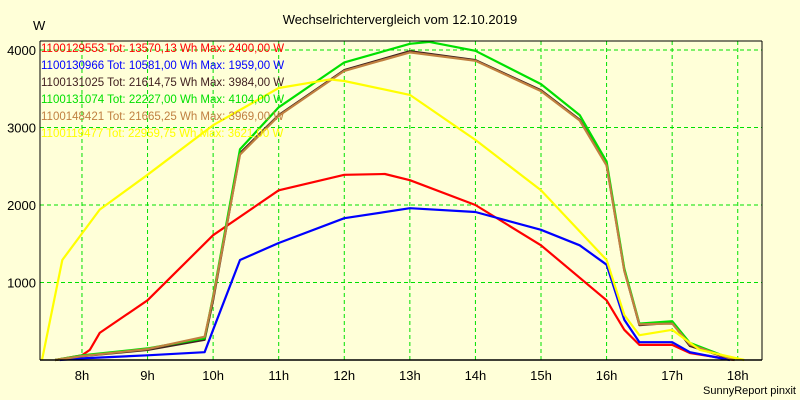 The image size is (800, 400). Describe the element at coordinates (749, 391) in the screenshot. I see `footer-credit: SunnyReport pinxit` at that location.